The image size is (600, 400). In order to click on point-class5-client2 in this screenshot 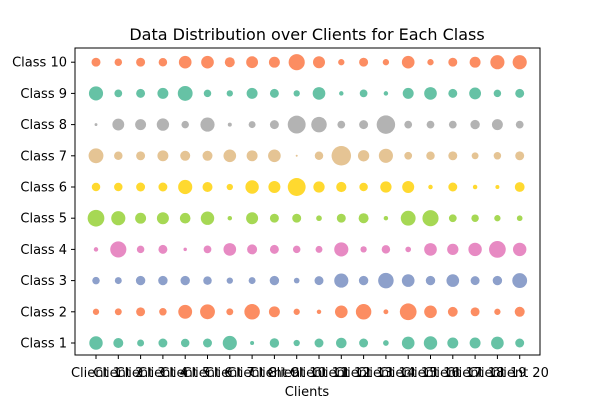, I will do `click(118, 218)`.